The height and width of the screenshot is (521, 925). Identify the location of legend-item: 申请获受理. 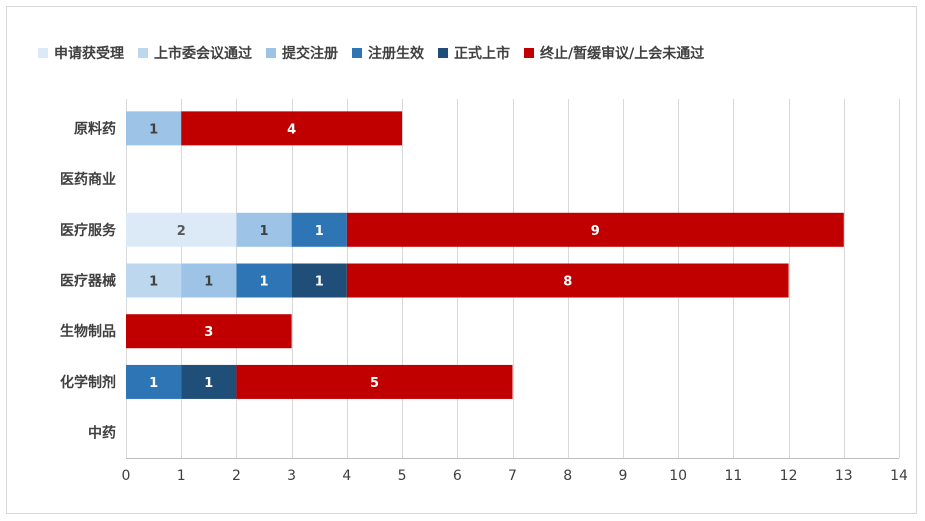
(81, 53).